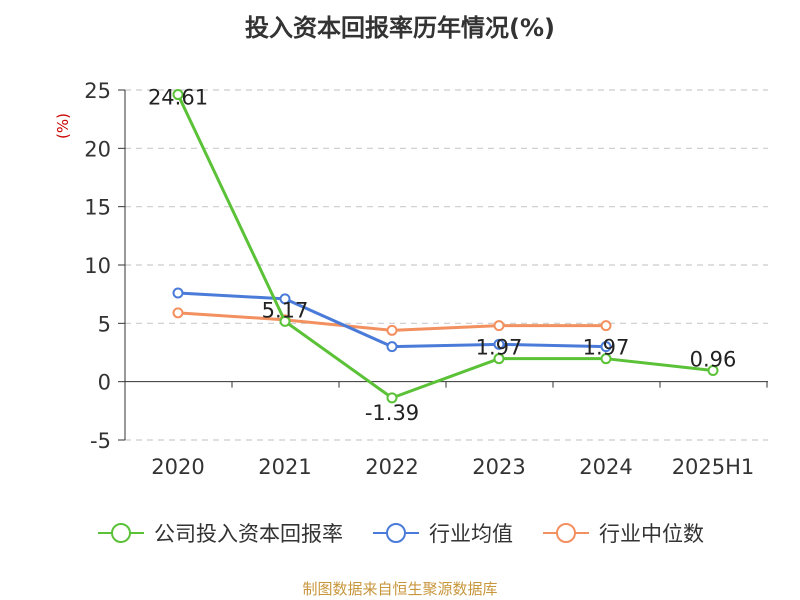  What do you see at coordinates (400, 28) in the screenshot?
I see `chart-title: 投入资本回报率历年情况(%)` at bounding box center [400, 28].